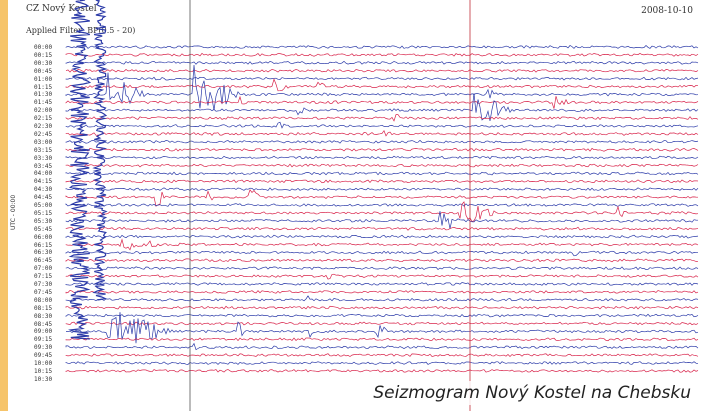  Describe the element at coordinates (532, 393) in the screenshot. I see `caption: Seizmogram Nový Kostel na Chebsku` at that location.